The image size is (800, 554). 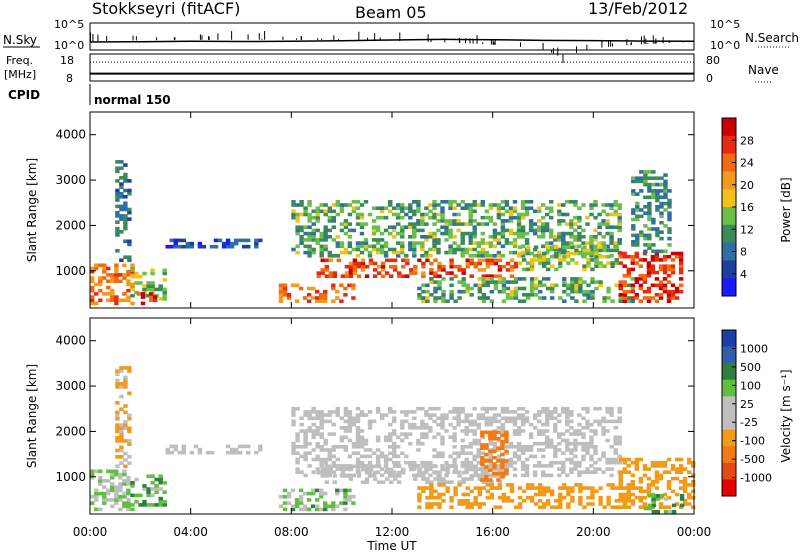 What do you see at coordinates (729, 287) in the screenshot?
I see `power-colorbar-swatch` at bounding box center [729, 287].